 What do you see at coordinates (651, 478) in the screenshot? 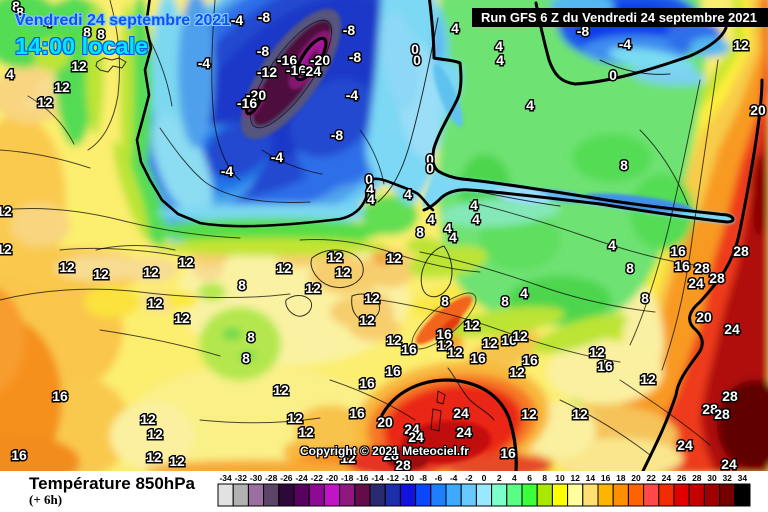
I see `svg-text: 22` at bounding box center [651, 478].